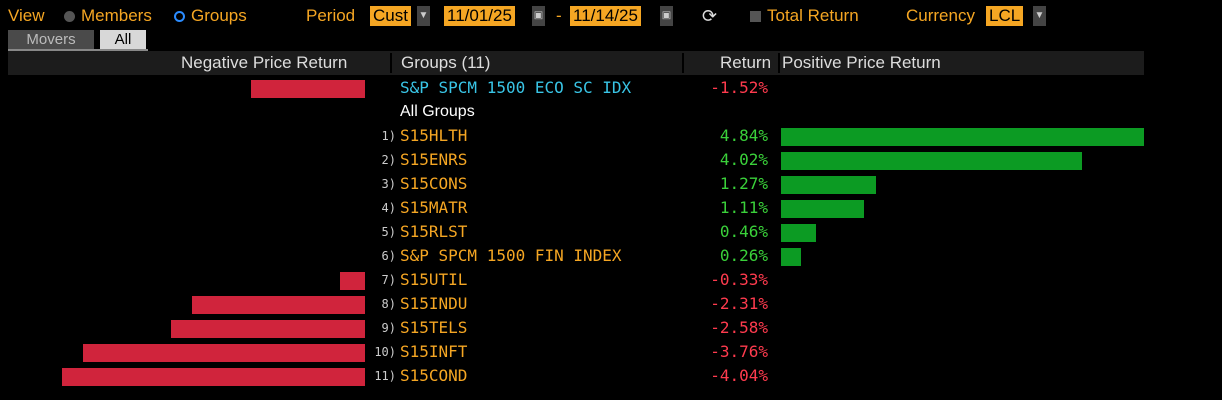 This screenshot has width=1222, height=400. What do you see at coordinates (331, 15) in the screenshot?
I see `period-label: Period` at bounding box center [331, 15].